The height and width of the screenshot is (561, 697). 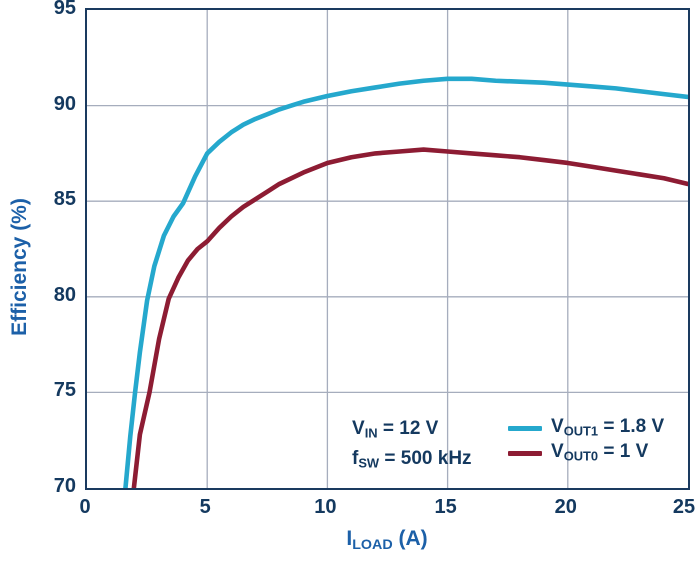 I want to click on x-tick-label: 10, so click(x=325, y=507).